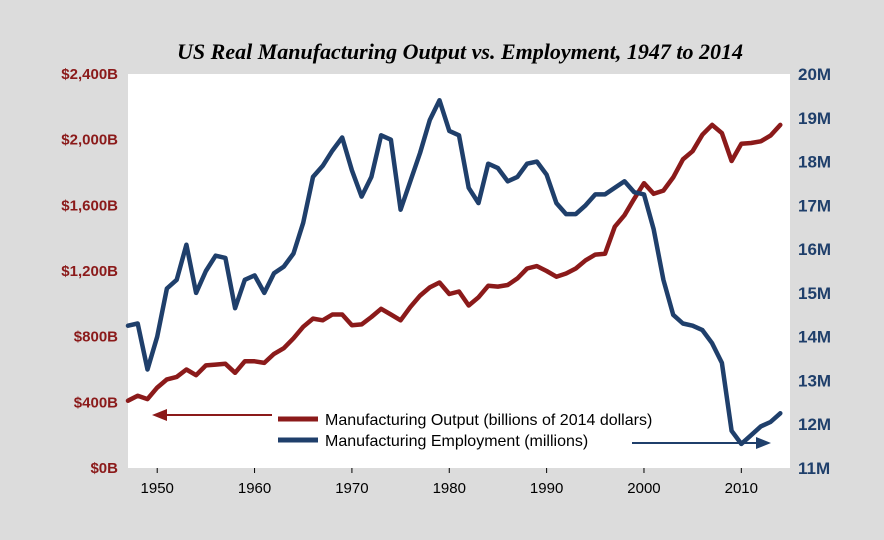 The width and height of the screenshot is (884, 540). I want to click on right-axis-tick-label: 14M, so click(814, 337).